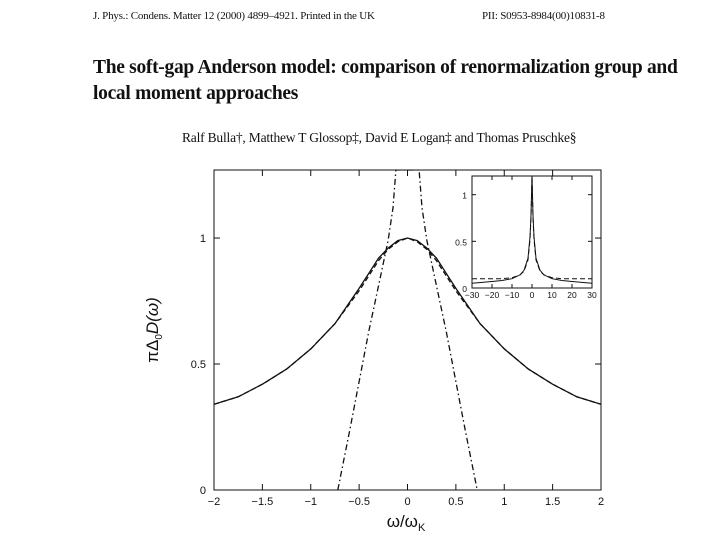  What do you see at coordinates (154, 330) in the screenshot?
I see `y-axis-label: πΔ0D(ω)` at bounding box center [154, 330].